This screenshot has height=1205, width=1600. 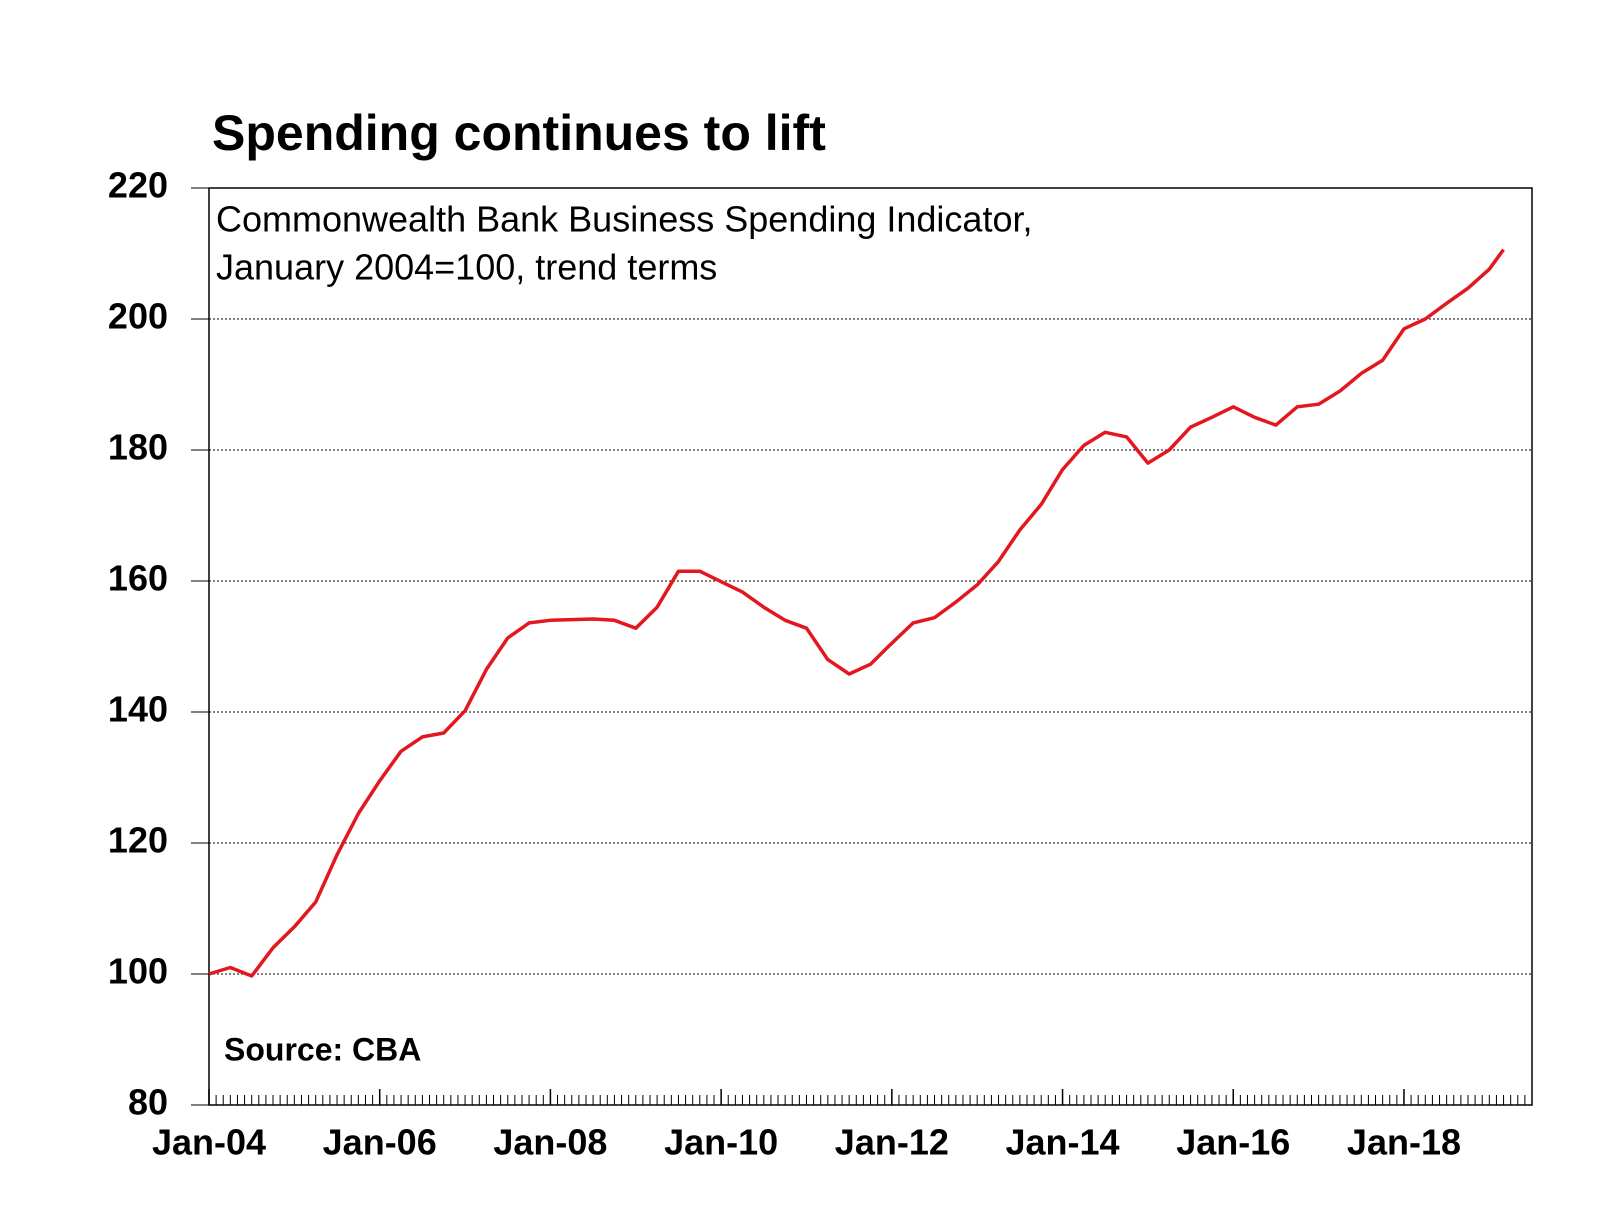 I want to click on x-tick-label: Jan-14, so click(x=1063, y=1142).